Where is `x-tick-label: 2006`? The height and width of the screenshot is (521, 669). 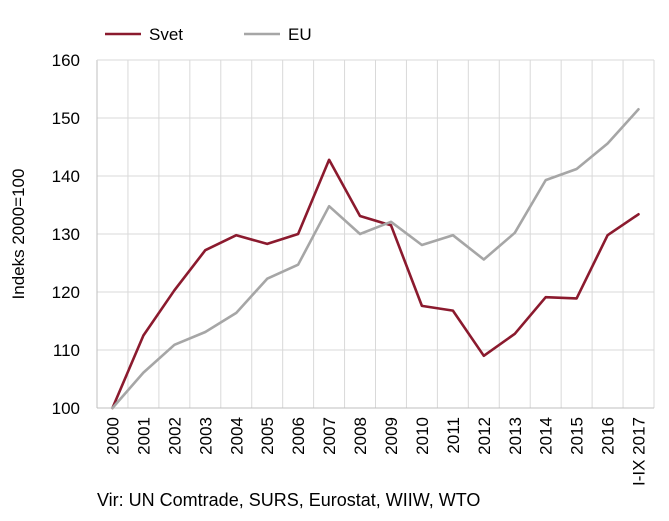 x-tick-label: 2006 is located at coordinates (298, 436).